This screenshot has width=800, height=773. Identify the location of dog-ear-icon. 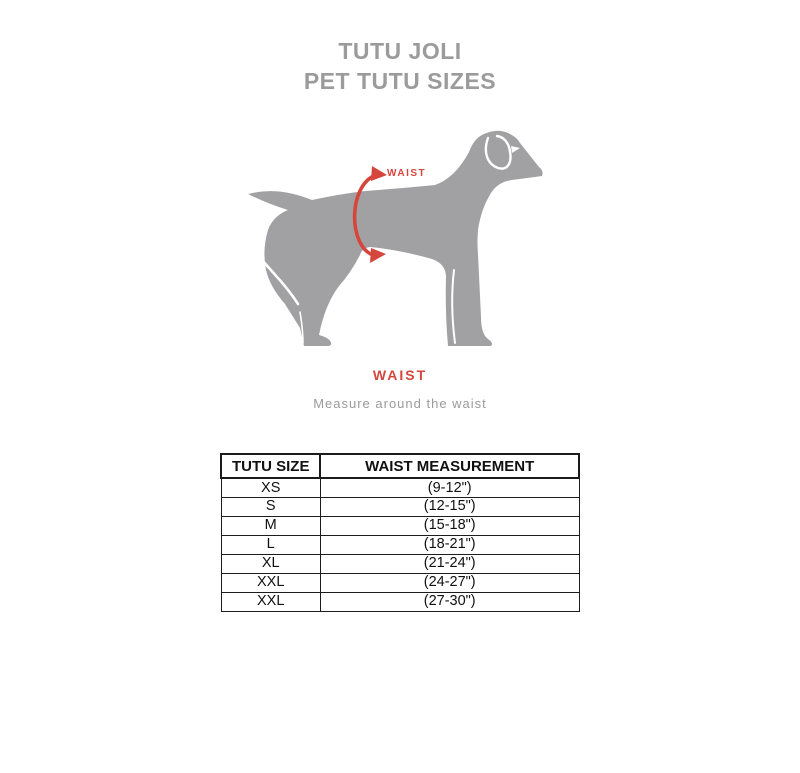
(498, 152).